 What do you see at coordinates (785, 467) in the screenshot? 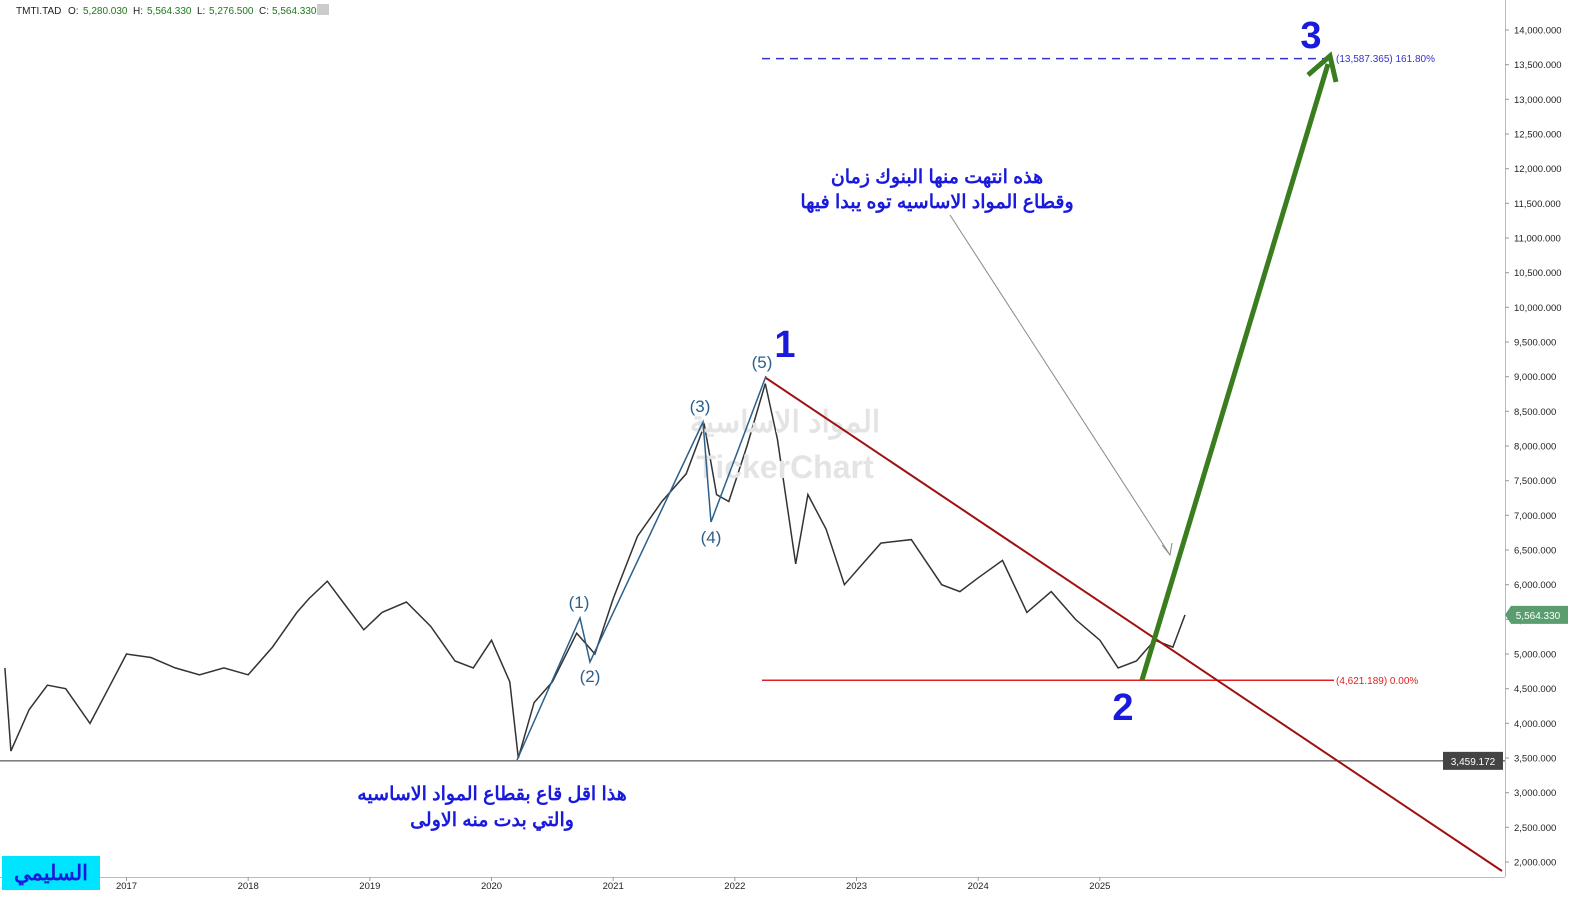
I see `watermark: TickerChart` at bounding box center [785, 467].